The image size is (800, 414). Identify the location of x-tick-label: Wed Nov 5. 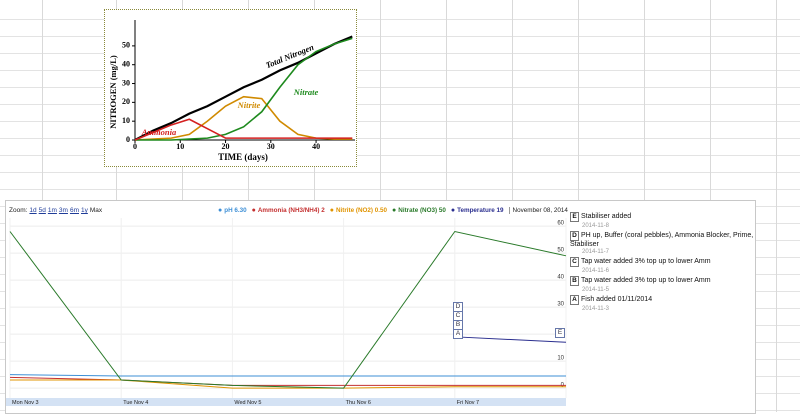
(247, 403).